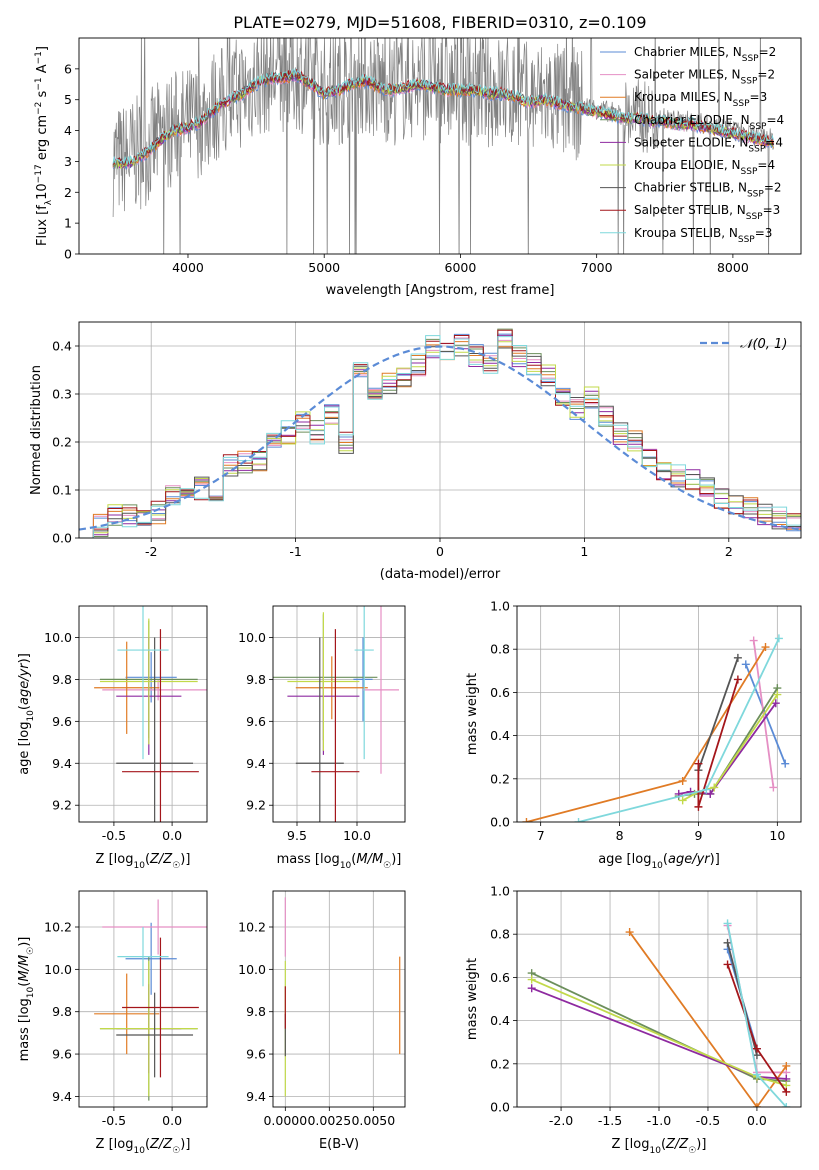  What do you see at coordinates (541, 835) in the screenshot?
I see `x-tick-label: 7` at bounding box center [541, 835].